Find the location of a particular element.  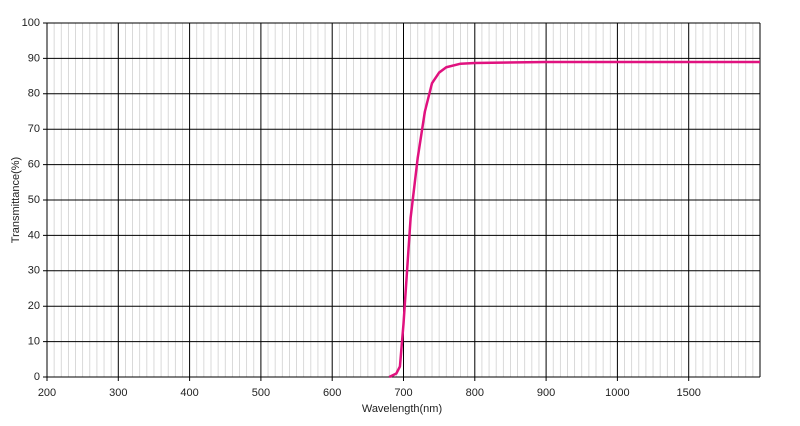

y-tick-label: 80 is located at coordinates (34, 94).